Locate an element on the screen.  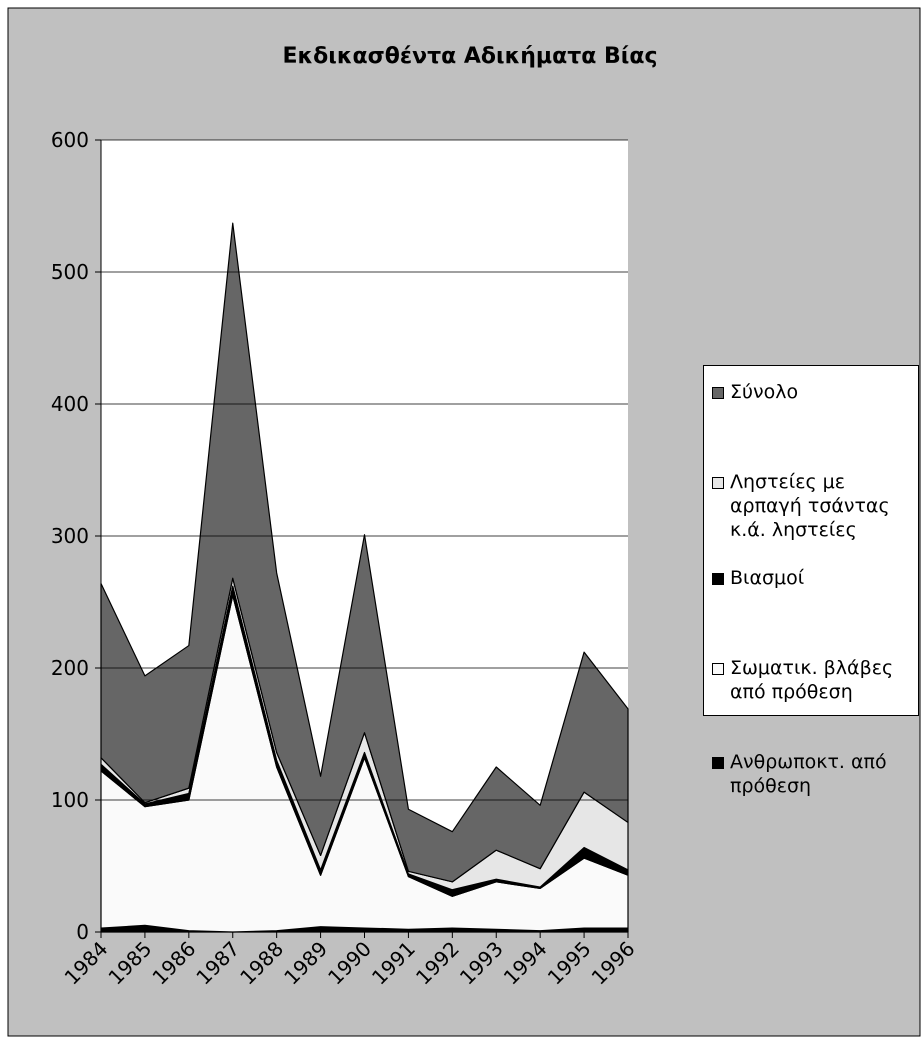
y-tick-label: 400 is located at coordinates (70, 404).